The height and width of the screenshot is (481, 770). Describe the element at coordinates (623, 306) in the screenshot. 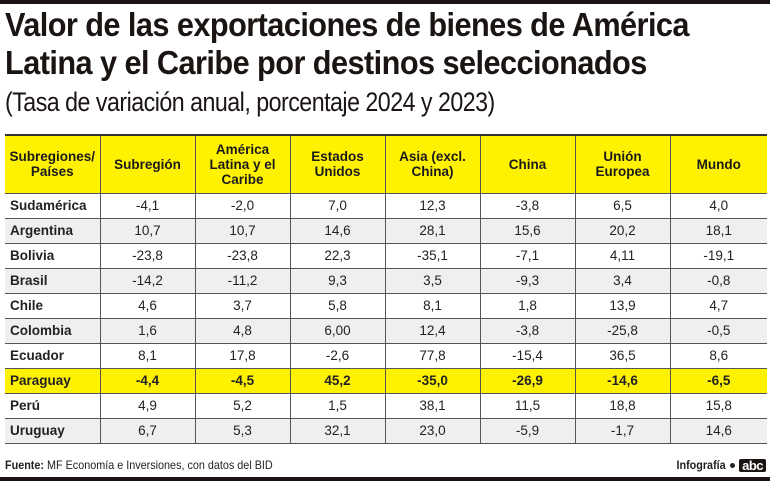

I see `value-cell: 13,9` at that location.